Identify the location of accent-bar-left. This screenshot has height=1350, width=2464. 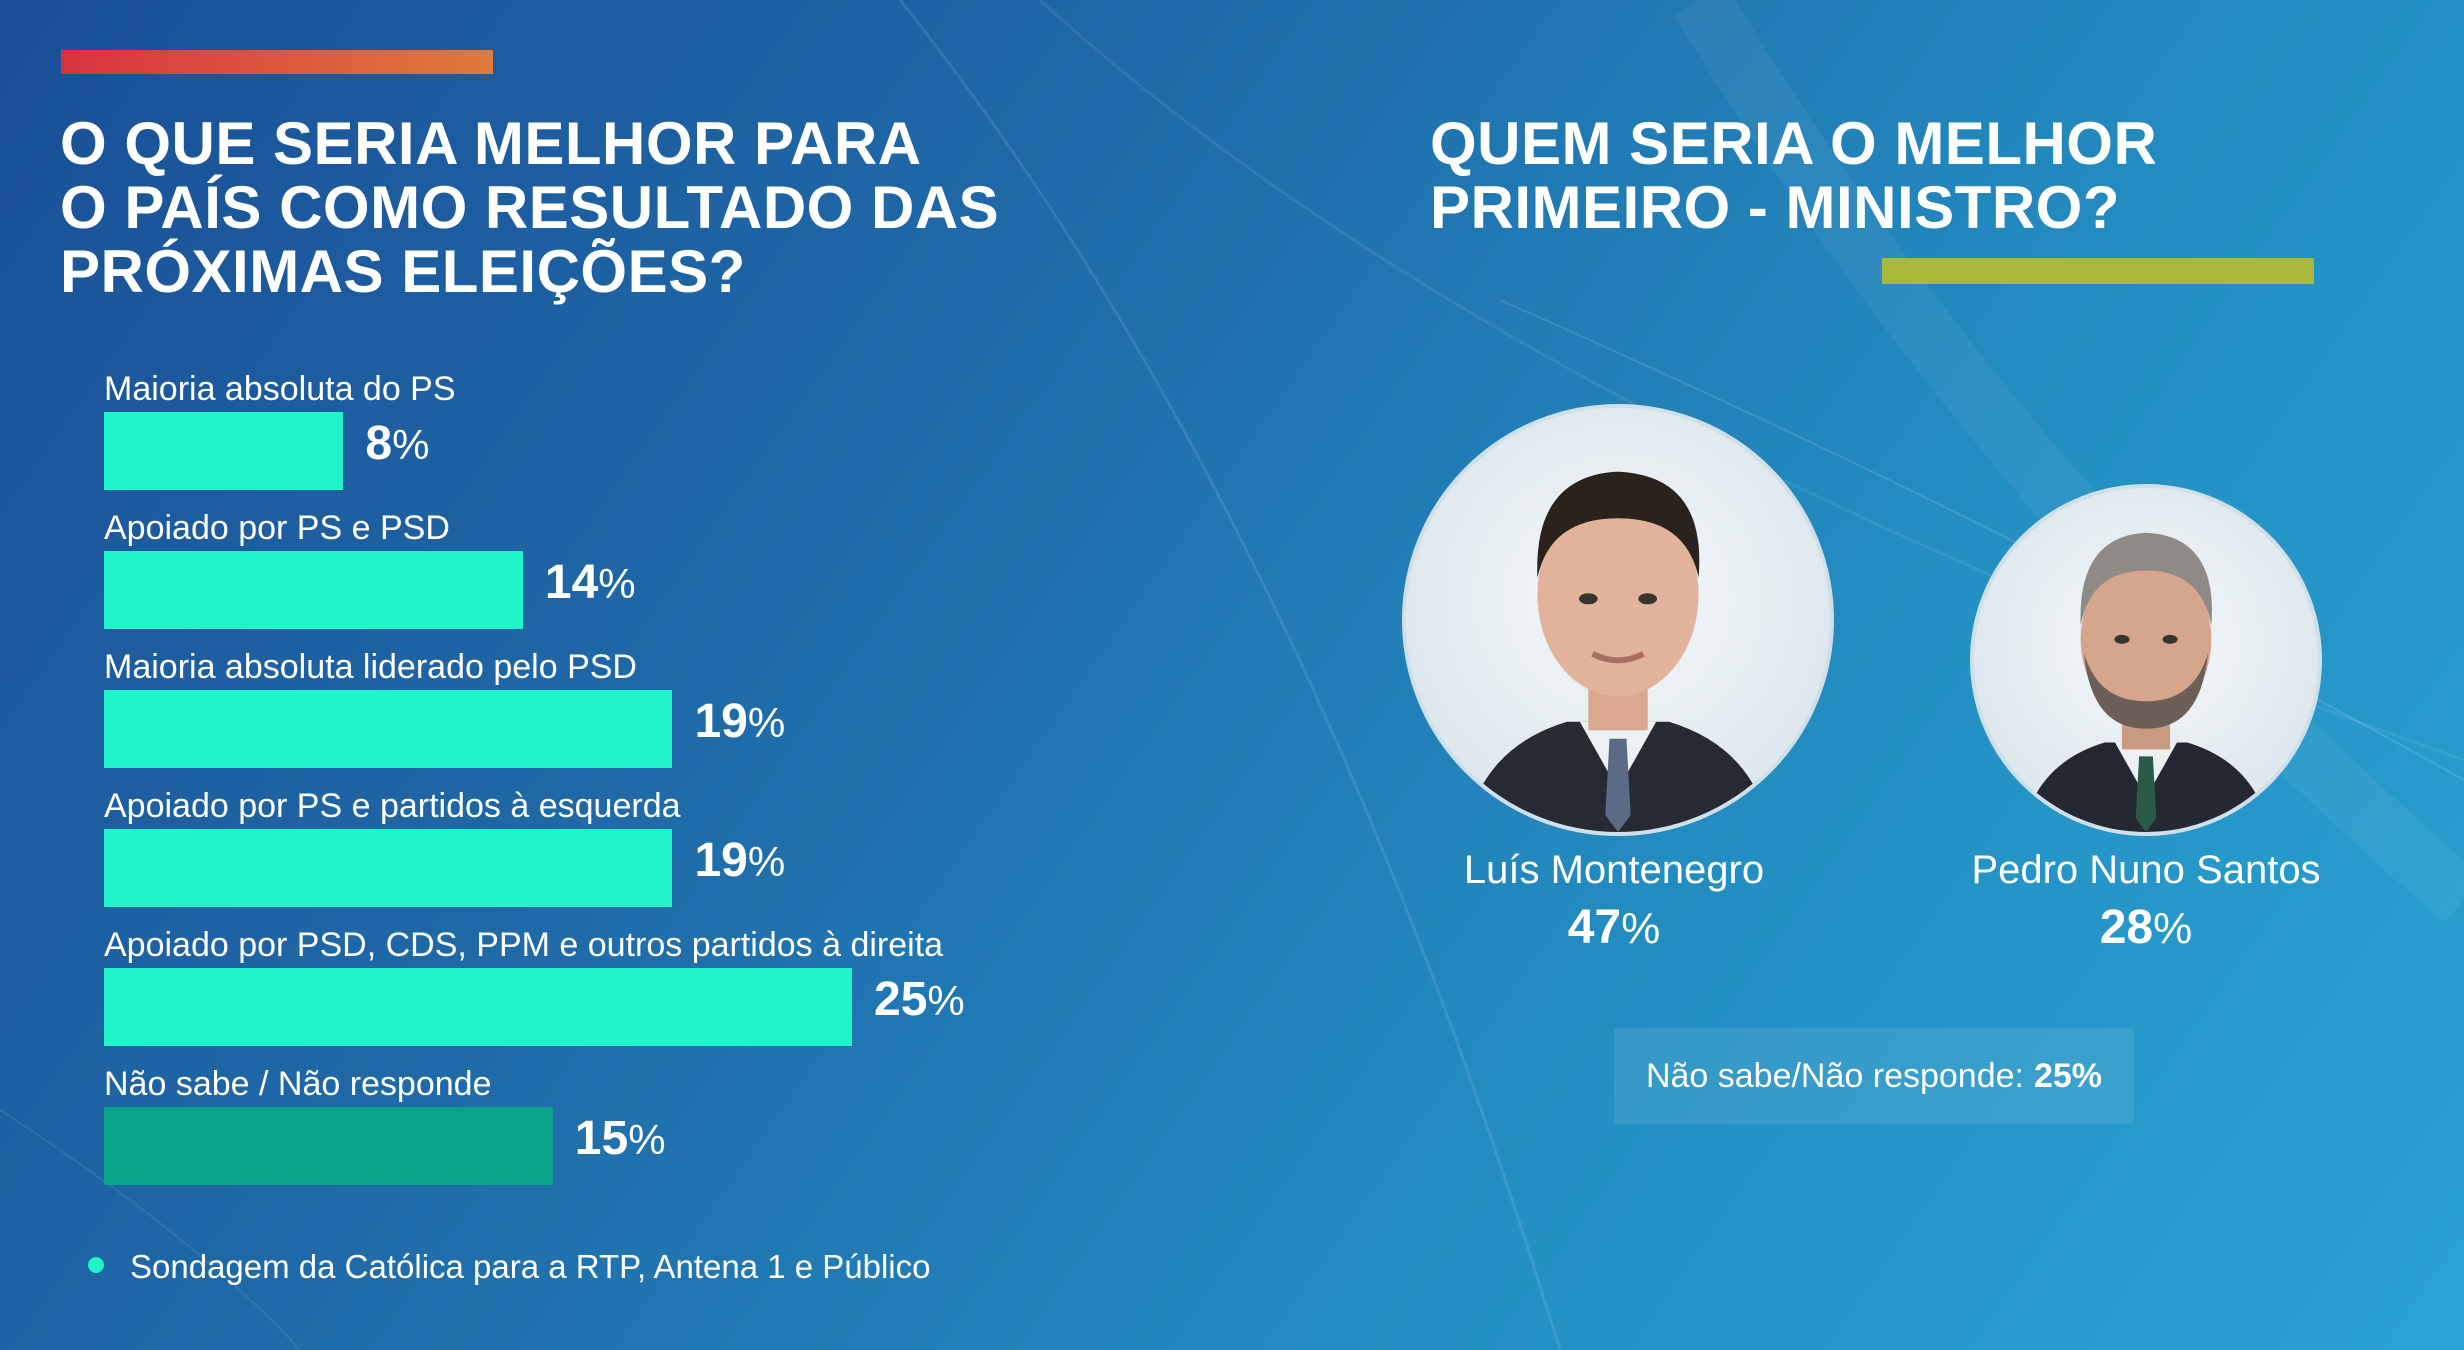
(277, 62).